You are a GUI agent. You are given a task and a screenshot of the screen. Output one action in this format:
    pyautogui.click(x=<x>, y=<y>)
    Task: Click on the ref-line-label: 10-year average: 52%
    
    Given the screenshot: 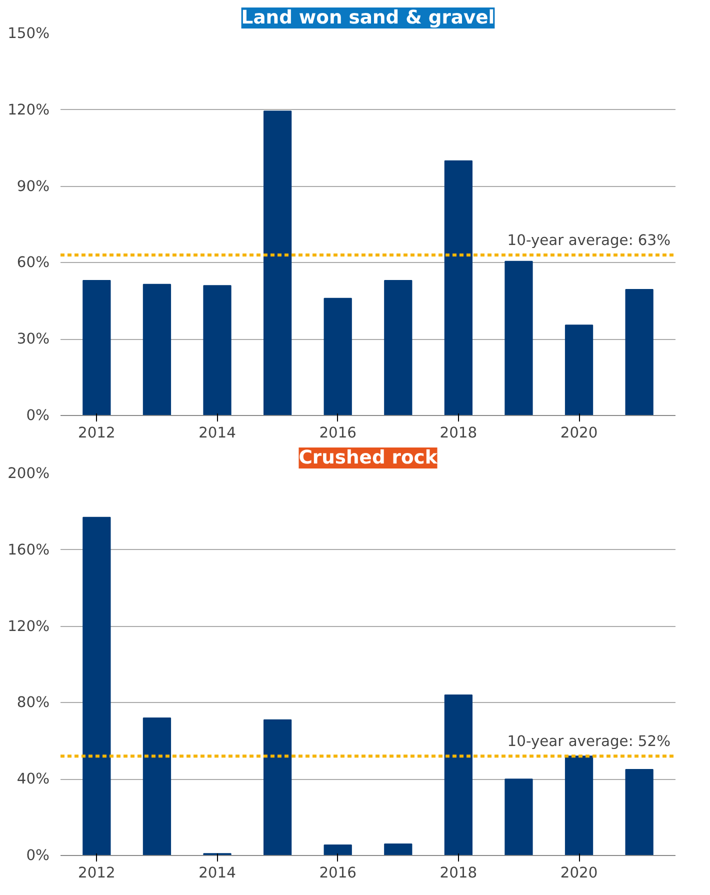 What is the action you would take?
    pyautogui.click(x=589, y=741)
    